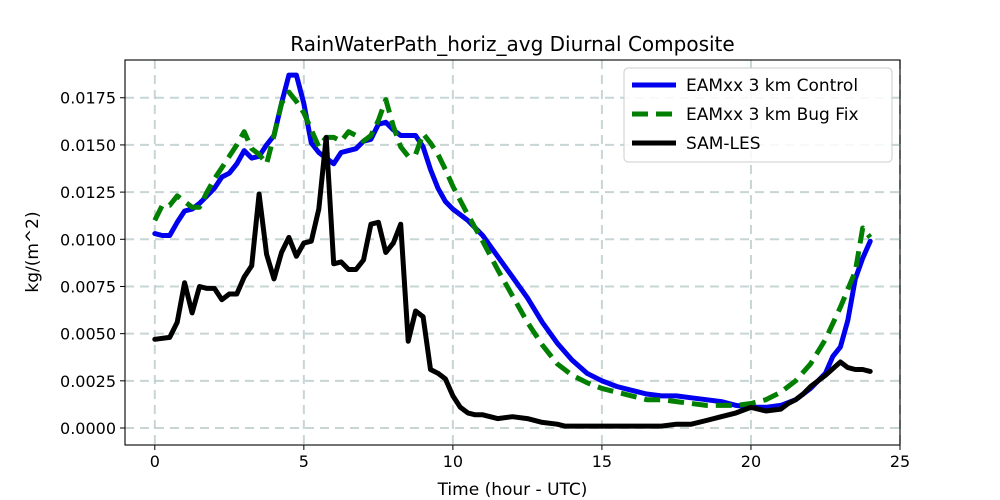  What do you see at coordinates (602, 461) in the screenshot?
I see `x-tick-label: 15` at bounding box center [602, 461].